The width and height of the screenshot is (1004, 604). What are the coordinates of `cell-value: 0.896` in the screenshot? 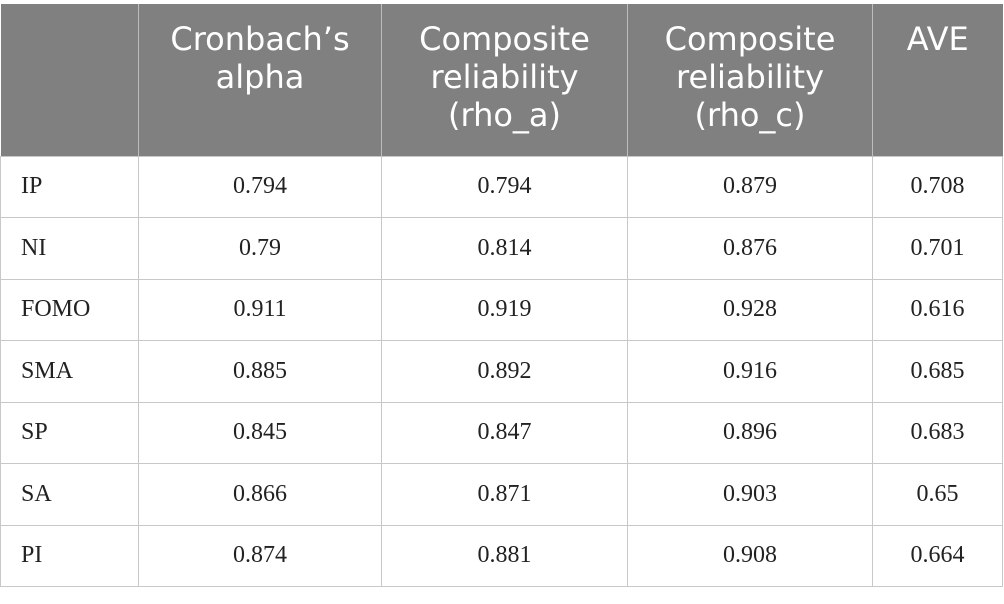 It's located at (750, 432).